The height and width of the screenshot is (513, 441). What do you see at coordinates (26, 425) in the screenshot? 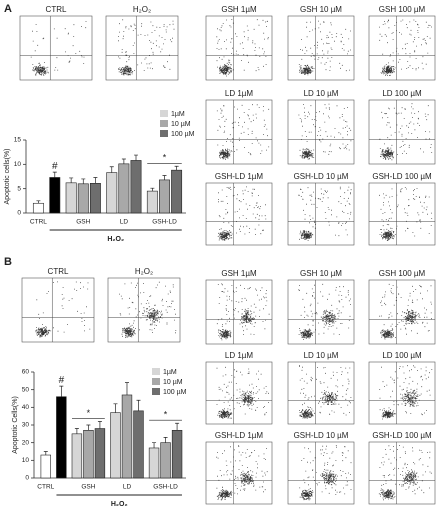
I see `y-tick-label: 30` at bounding box center [26, 425].